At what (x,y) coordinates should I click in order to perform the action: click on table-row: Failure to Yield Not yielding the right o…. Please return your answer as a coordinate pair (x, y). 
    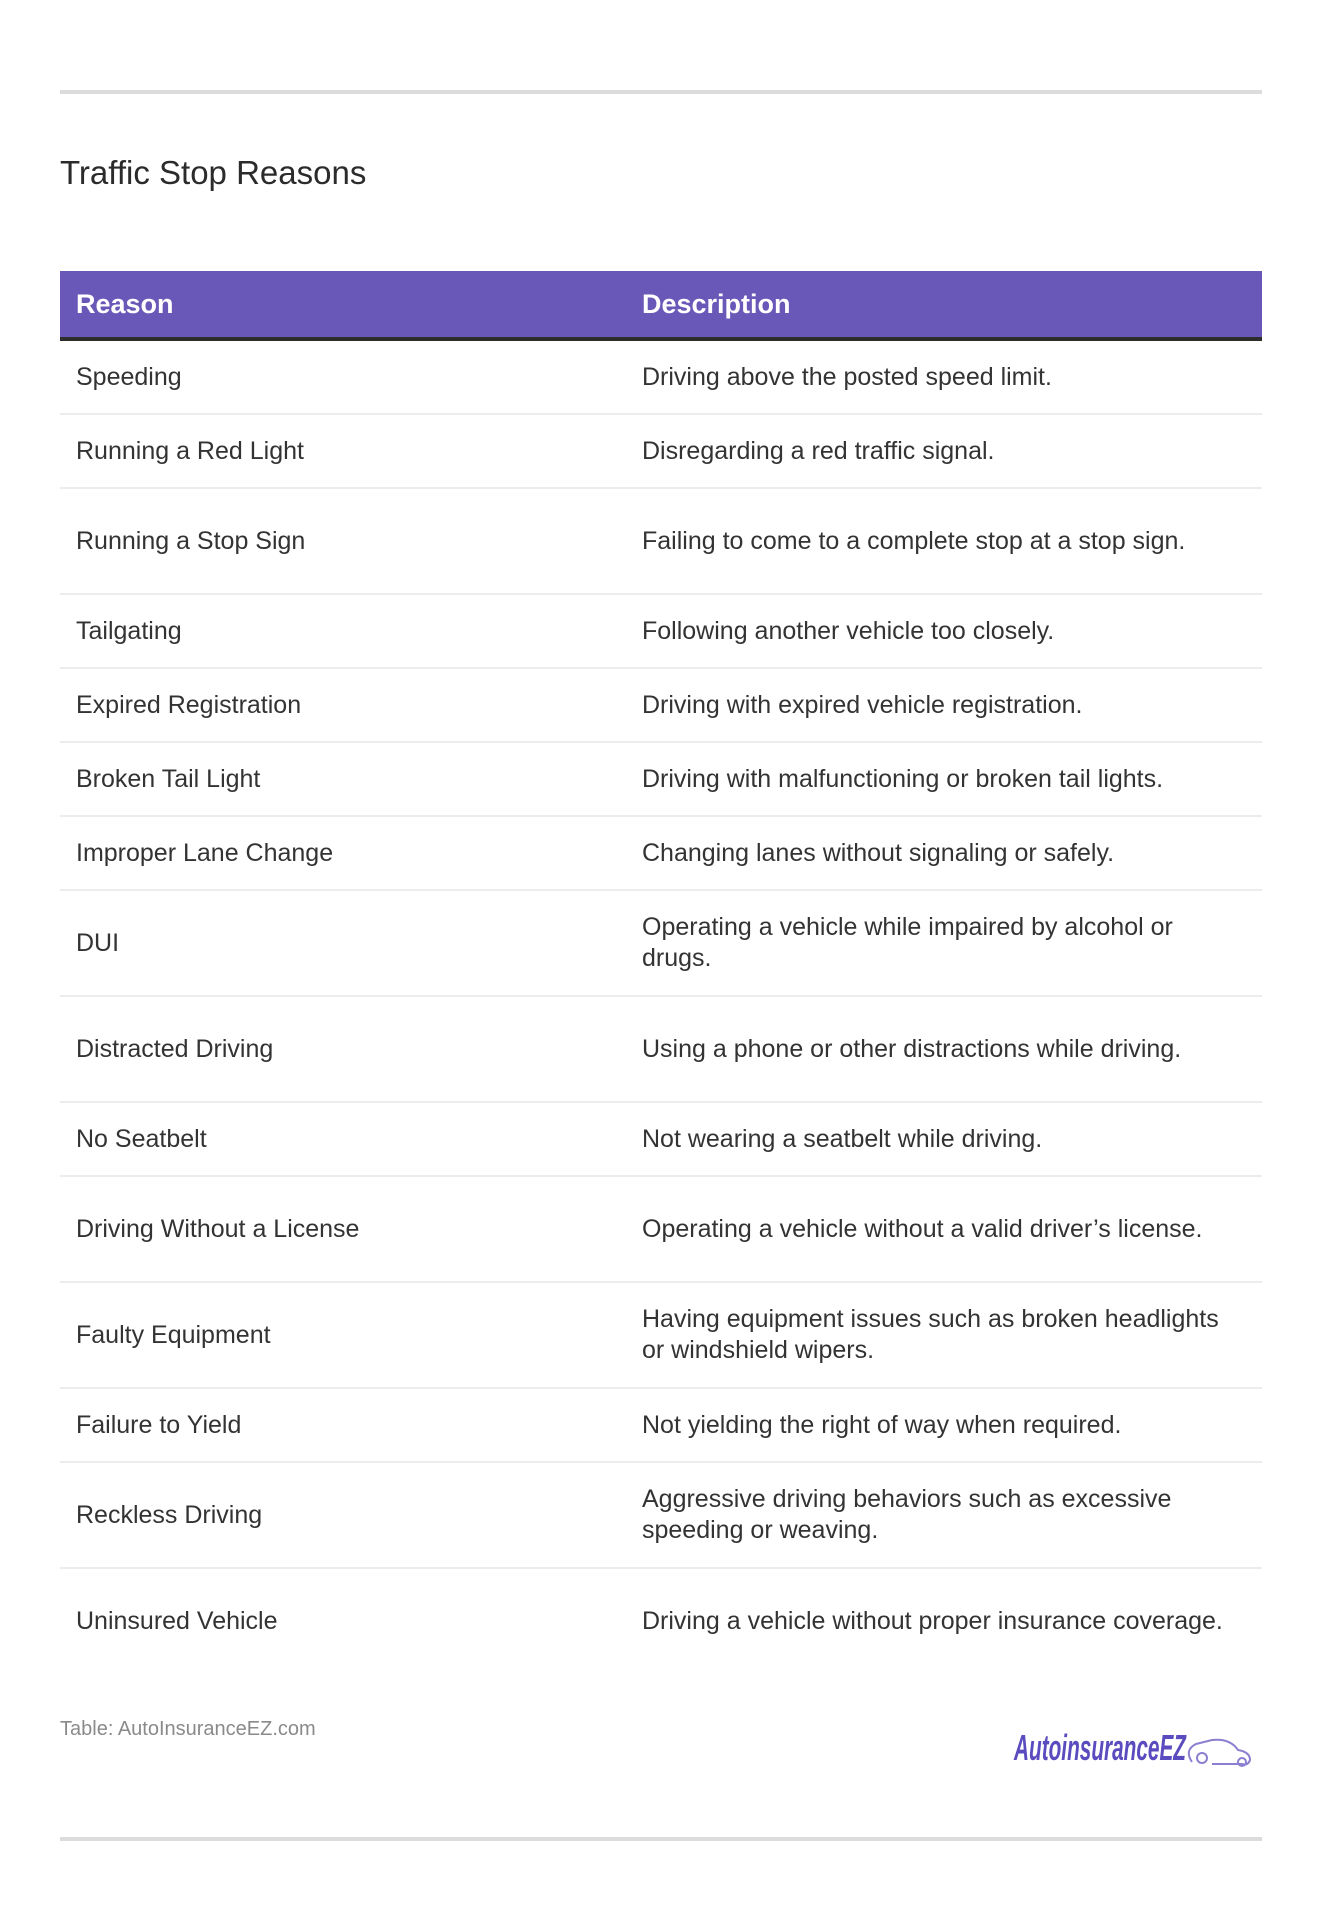
    Looking at the image, I should click on (661, 1425).